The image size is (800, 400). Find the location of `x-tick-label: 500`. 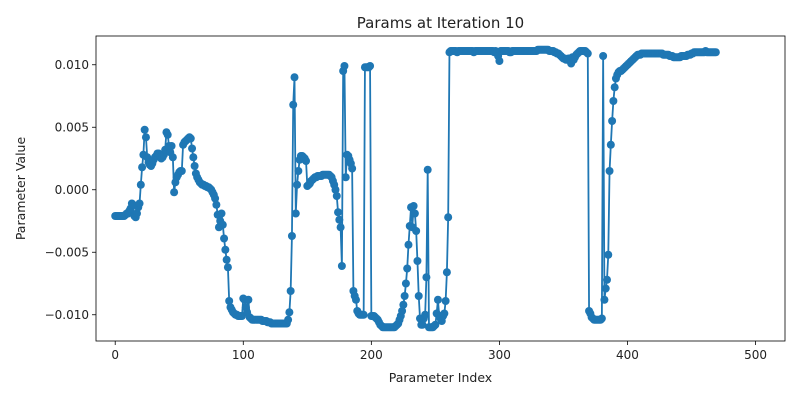

x-tick-label: 500 is located at coordinates (755, 355).